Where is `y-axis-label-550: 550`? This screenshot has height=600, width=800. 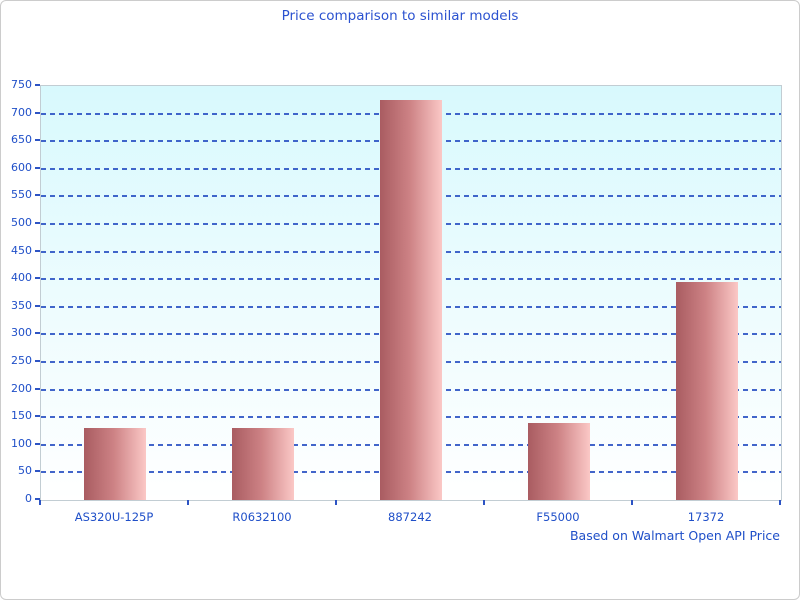
y-axis-label-550: 550 is located at coordinates (21, 195).